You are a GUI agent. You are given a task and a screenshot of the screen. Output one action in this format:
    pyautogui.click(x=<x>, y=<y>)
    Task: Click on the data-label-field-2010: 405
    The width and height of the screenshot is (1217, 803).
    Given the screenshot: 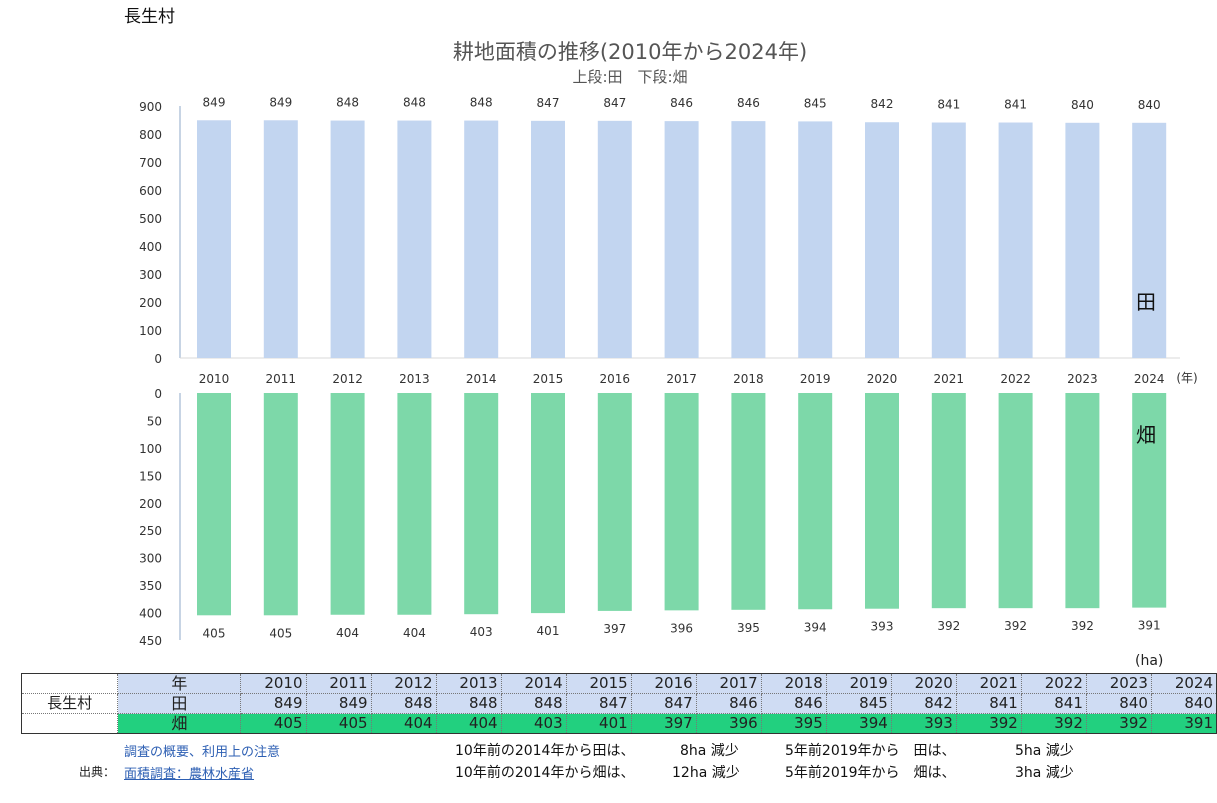 What is the action you would take?
    pyautogui.click(x=214, y=633)
    